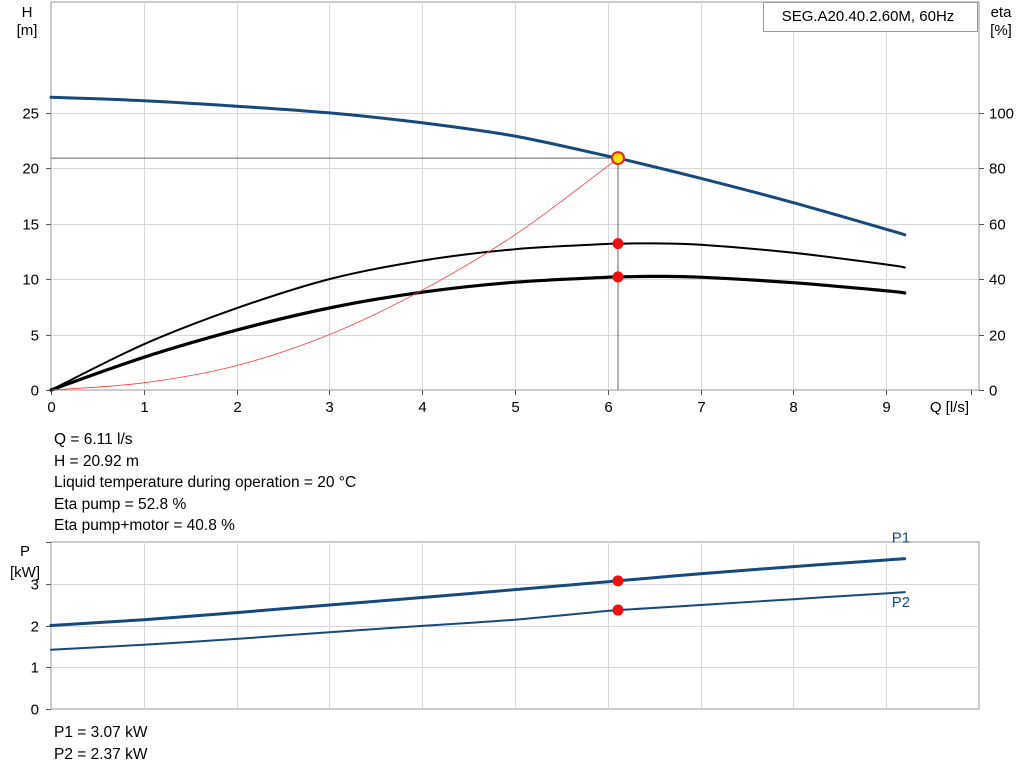 This screenshot has width=1024, height=781. I want to click on power-y-tick-label: 2, so click(35, 627).